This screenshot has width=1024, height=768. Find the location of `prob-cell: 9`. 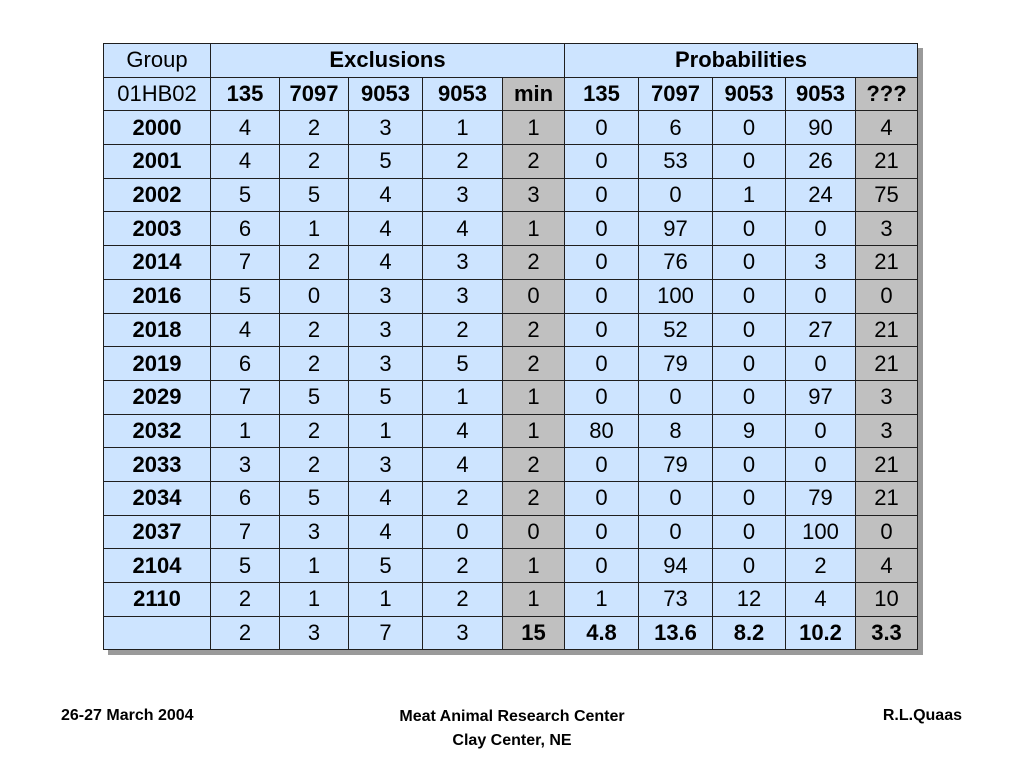

prob-cell: 9 is located at coordinates (749, 431).